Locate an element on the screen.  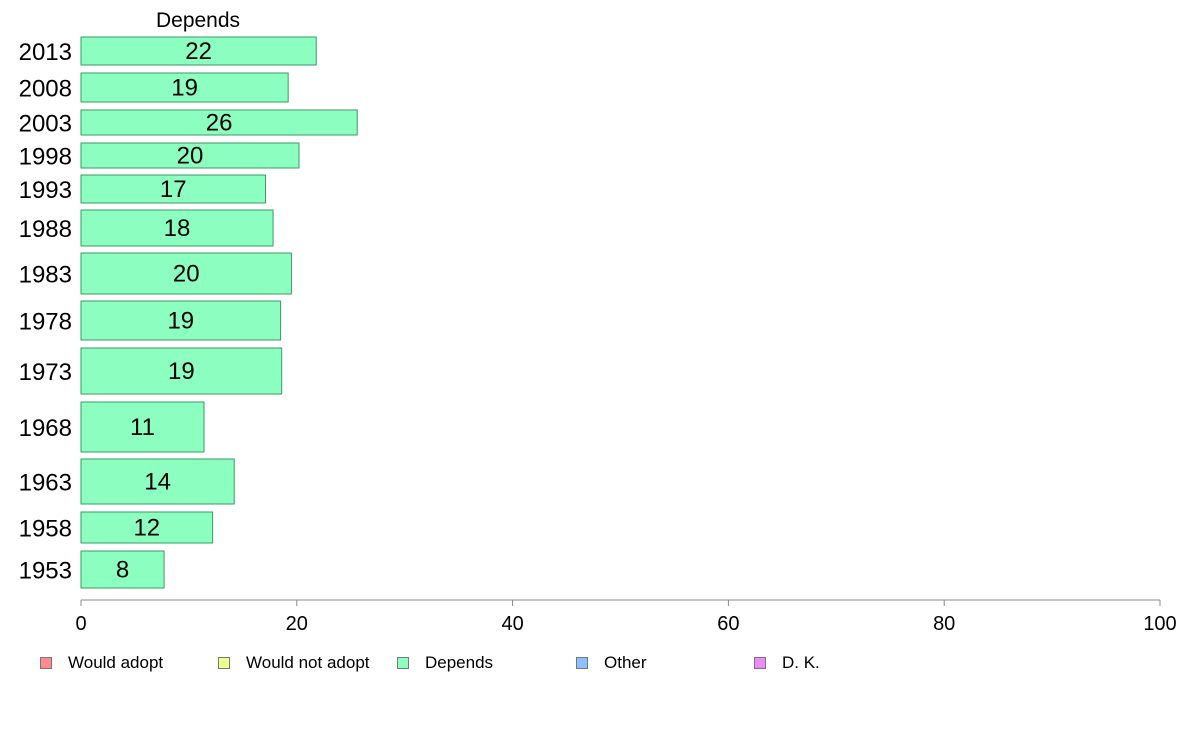
bar-value-label-1973: 19 is located at coordinates (181, 371).